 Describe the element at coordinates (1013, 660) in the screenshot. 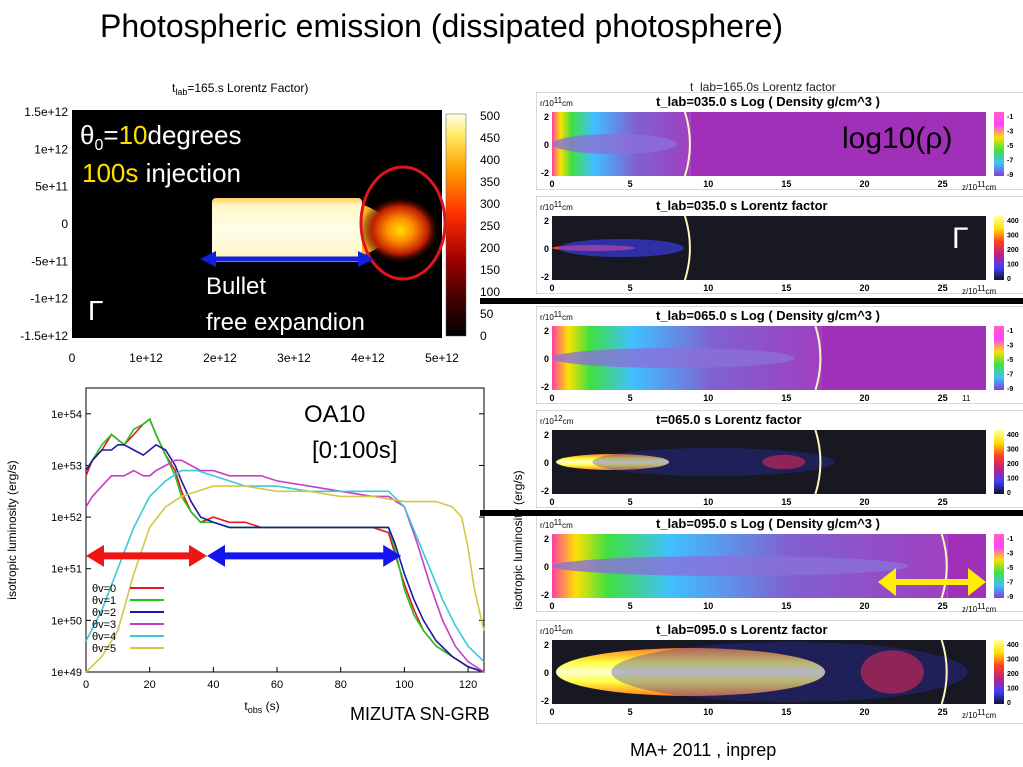

I see `panel-colorbar-label: 300` at that location.